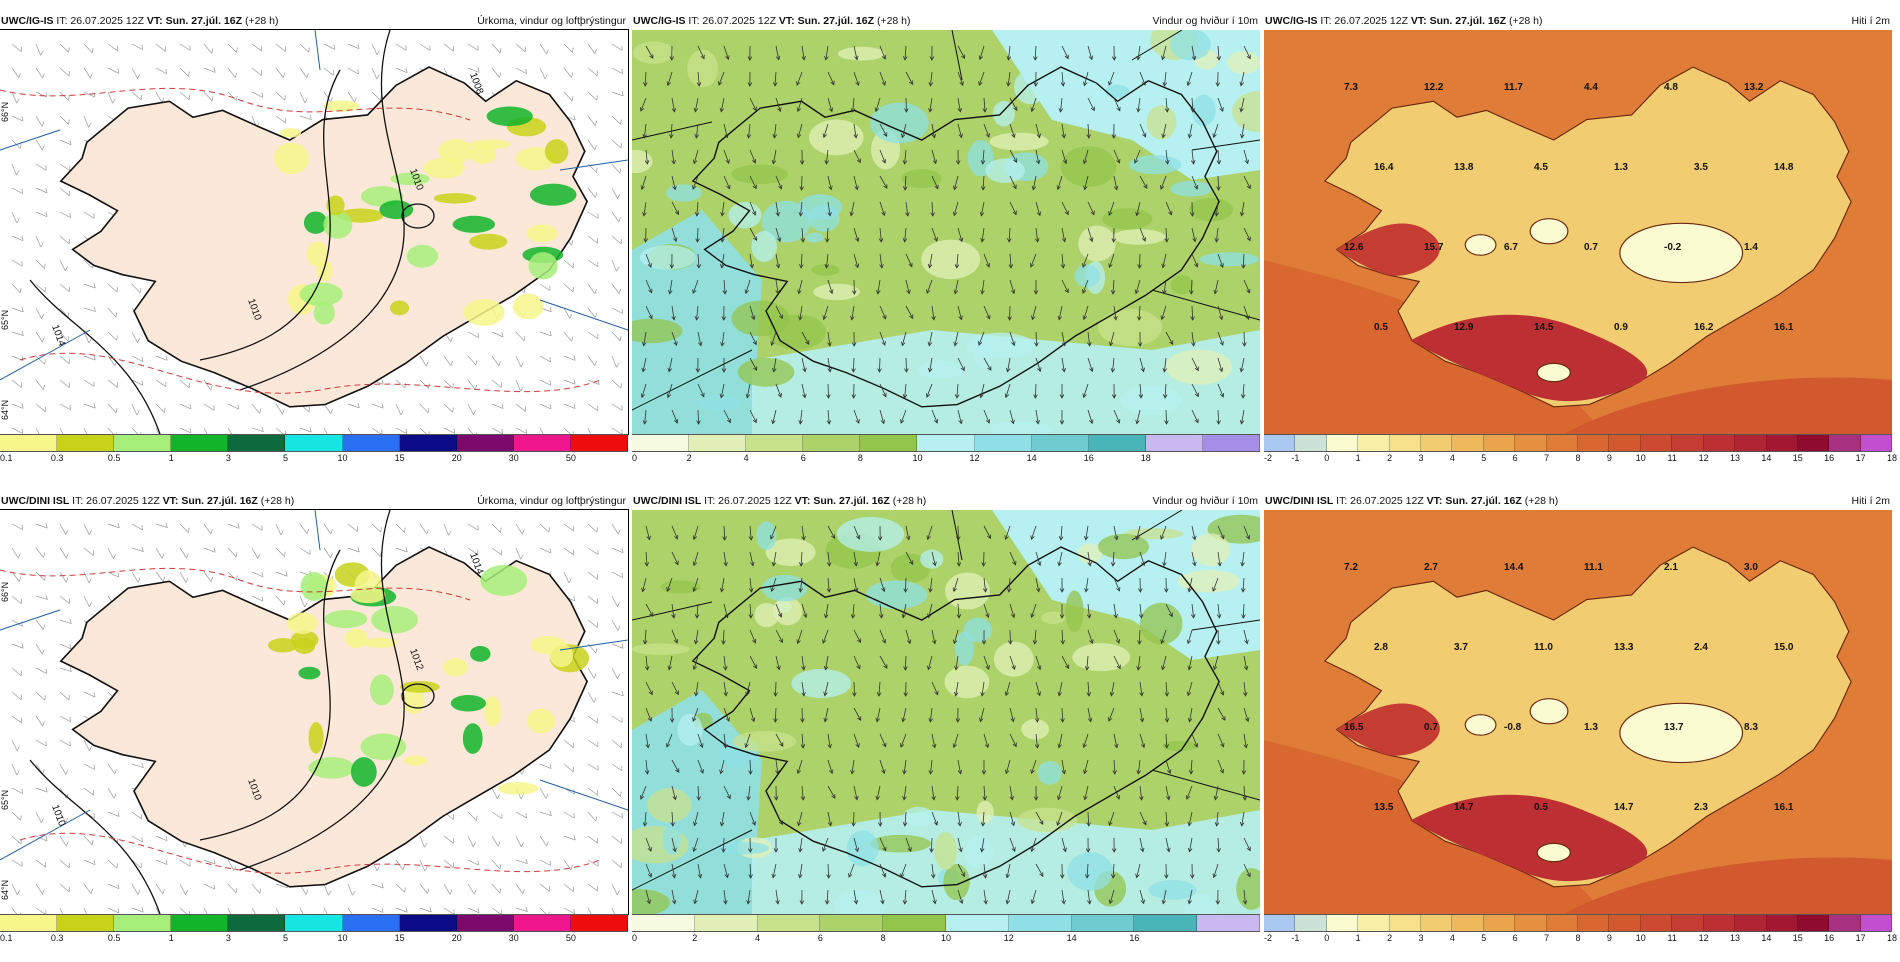 Image resolution: width=1900 pixels, height=962 pixels. Describe the element at coordinates (1784, 327) in the screenshot. I see `temperature-label: 16.1` at that location.